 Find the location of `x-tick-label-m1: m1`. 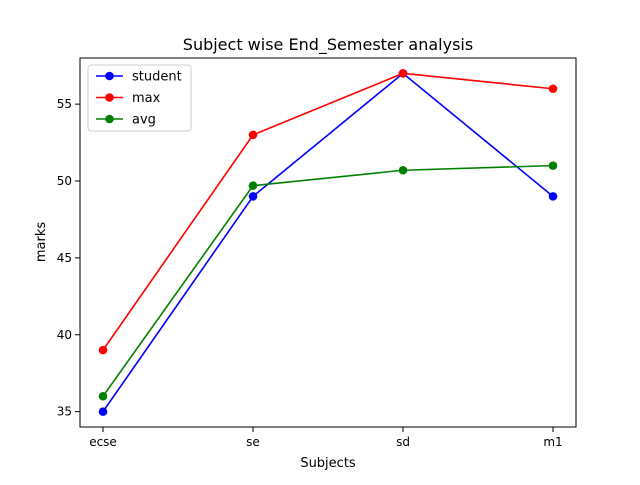

x-tick-label-m1: m1 is located at coordinates (552, 442).